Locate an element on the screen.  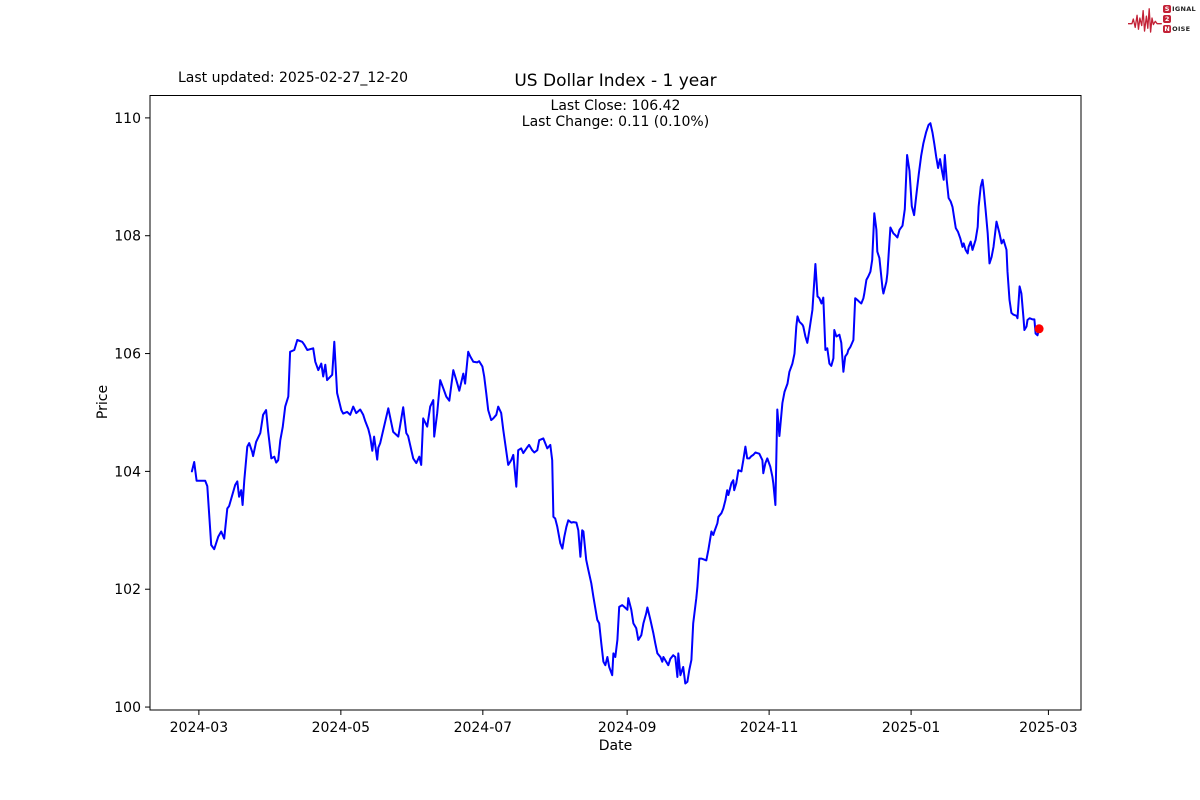
logo-badge-2: 2 is located at coordinates (1167, 19).